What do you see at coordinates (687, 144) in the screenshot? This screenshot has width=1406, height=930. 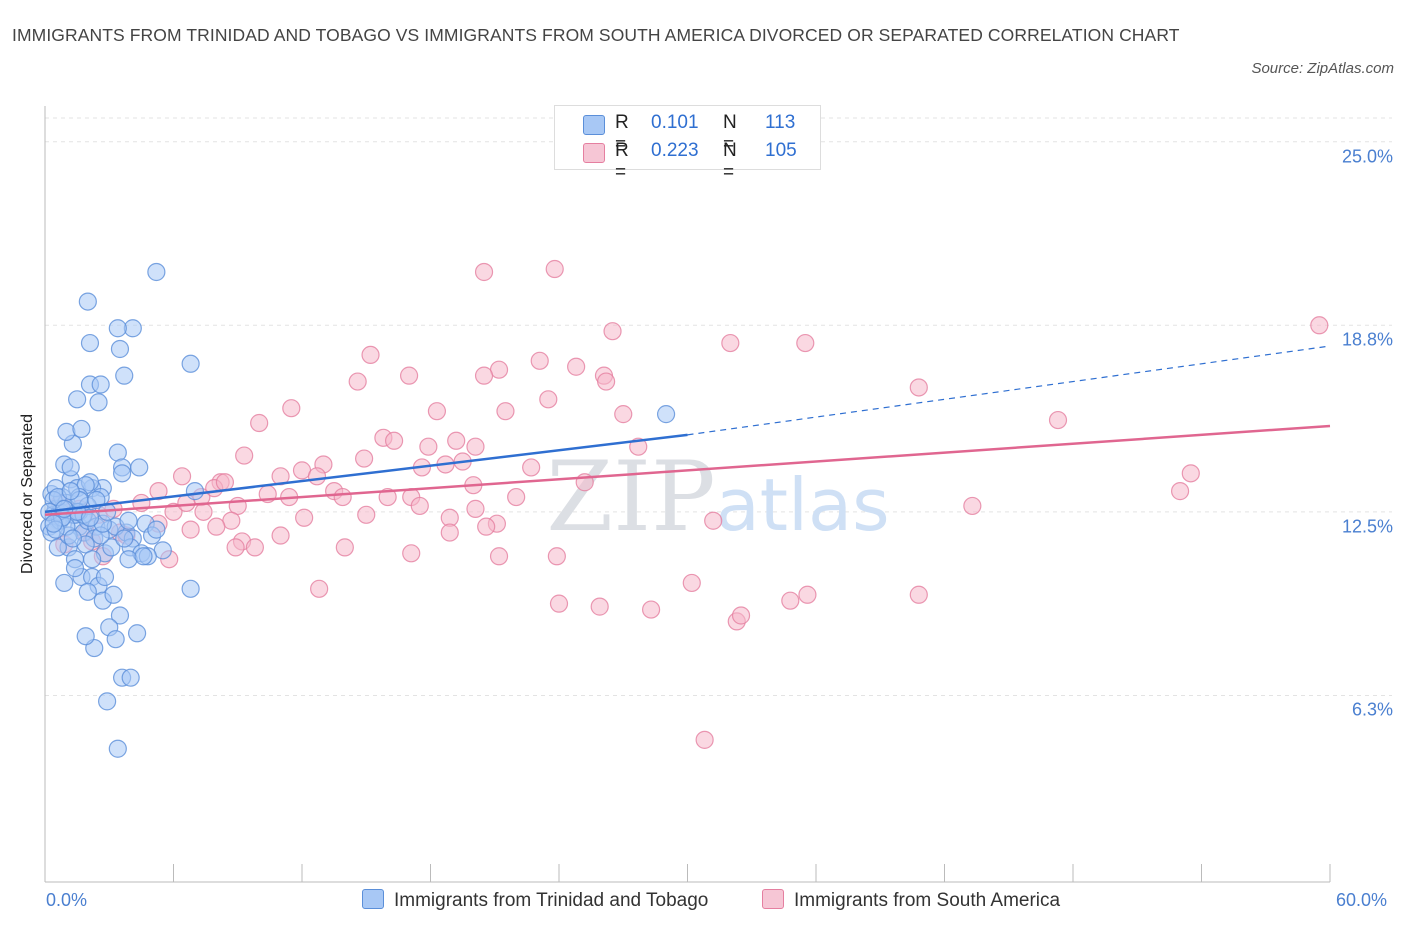 I see `stats-legend: R = 0.101 N = 113 R = 0.223 N = 105` at bounding box center [687, 144].